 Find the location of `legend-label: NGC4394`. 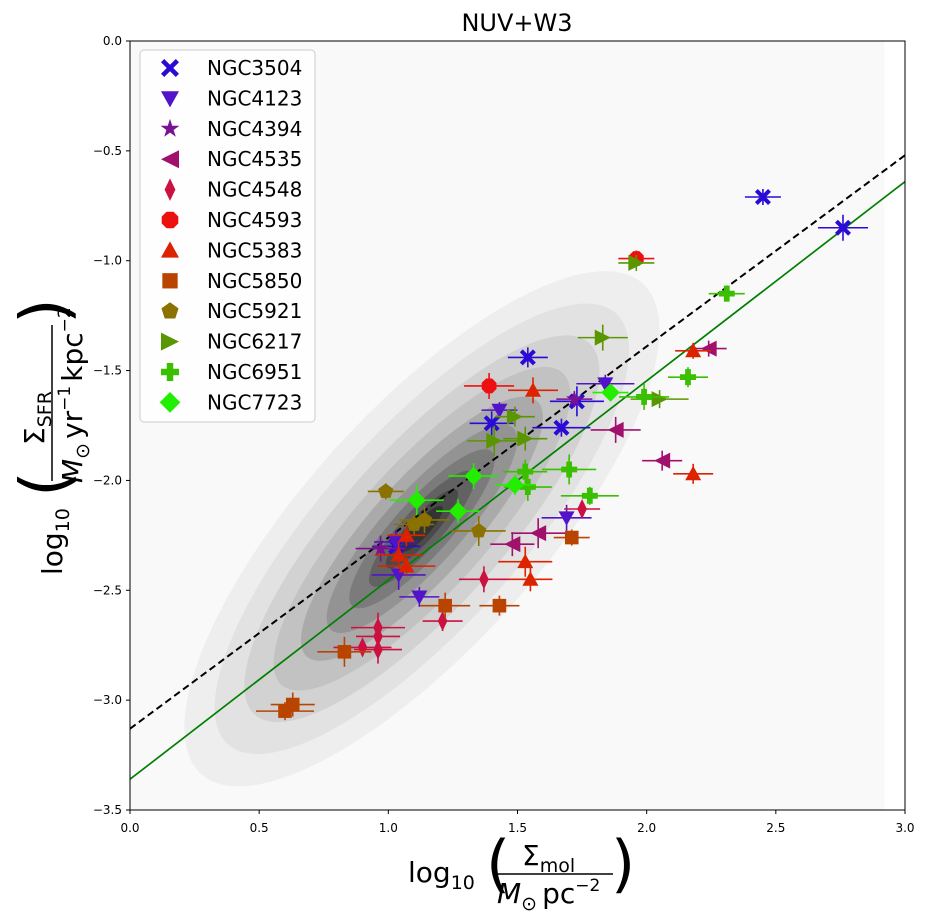

legend-label: NGC4394 is located at coordinates (254, 129).